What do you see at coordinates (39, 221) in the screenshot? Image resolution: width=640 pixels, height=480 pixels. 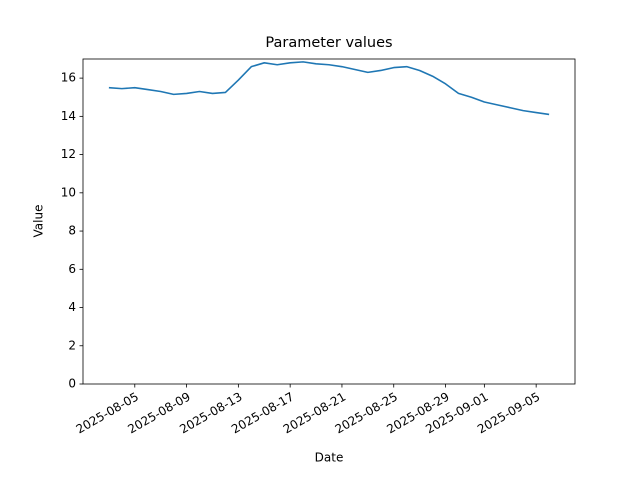 I see `y-axis-label: Value` at bounding box center [39, 221].